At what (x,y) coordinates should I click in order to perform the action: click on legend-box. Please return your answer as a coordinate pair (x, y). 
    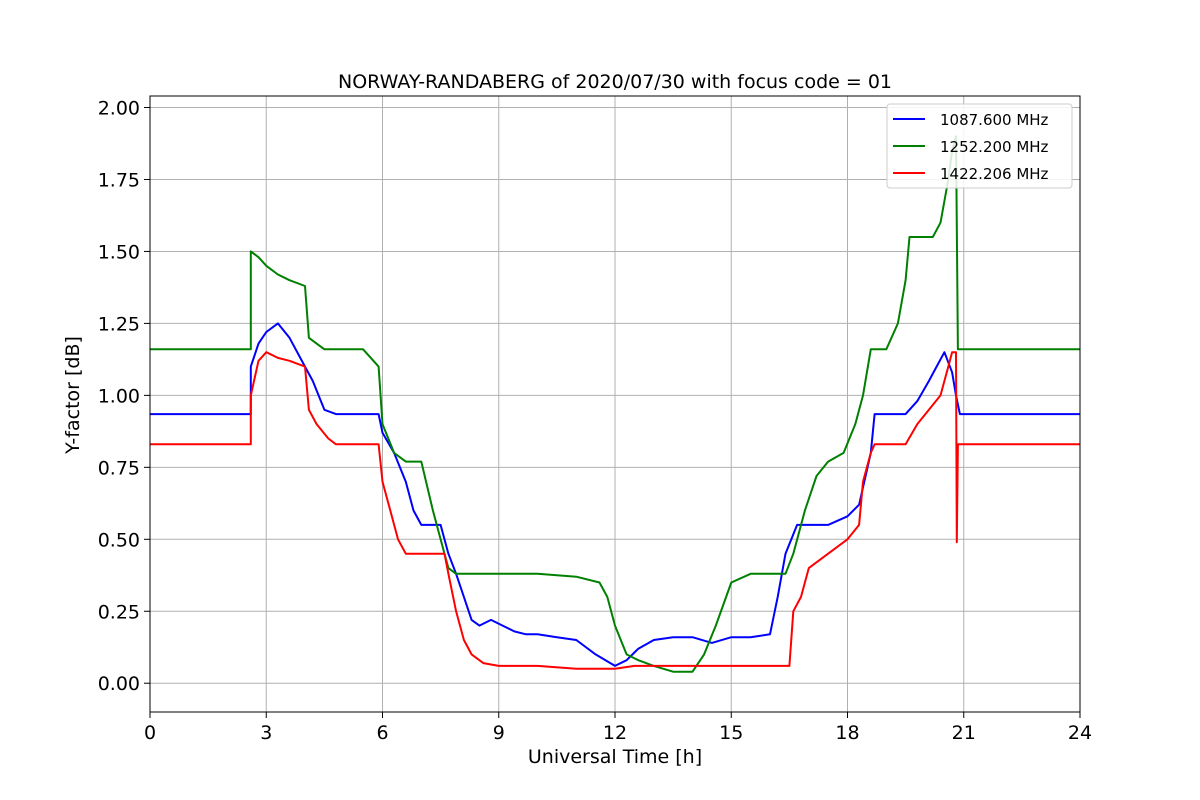
    Looking at the image, I should click on (979, 146).